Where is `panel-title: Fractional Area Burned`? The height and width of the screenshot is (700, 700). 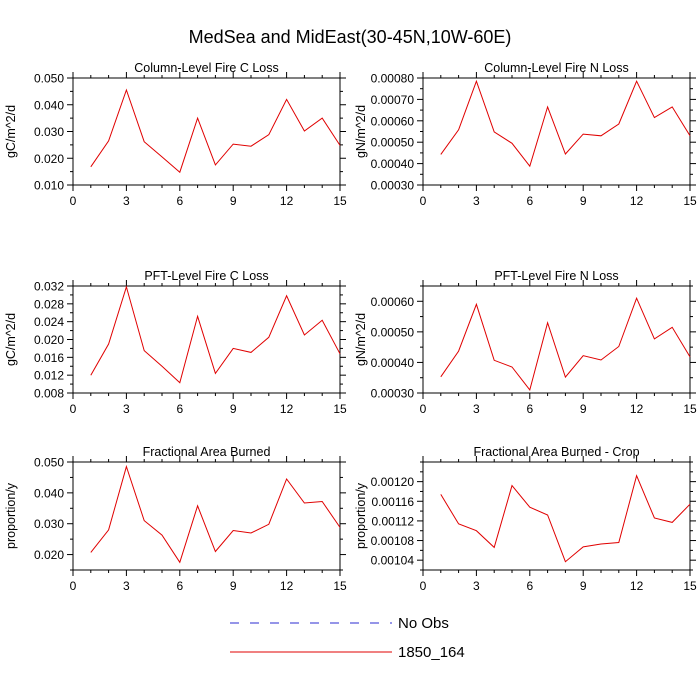 panel-title: Fractional Area Burned is located at coordinates (207, 452).